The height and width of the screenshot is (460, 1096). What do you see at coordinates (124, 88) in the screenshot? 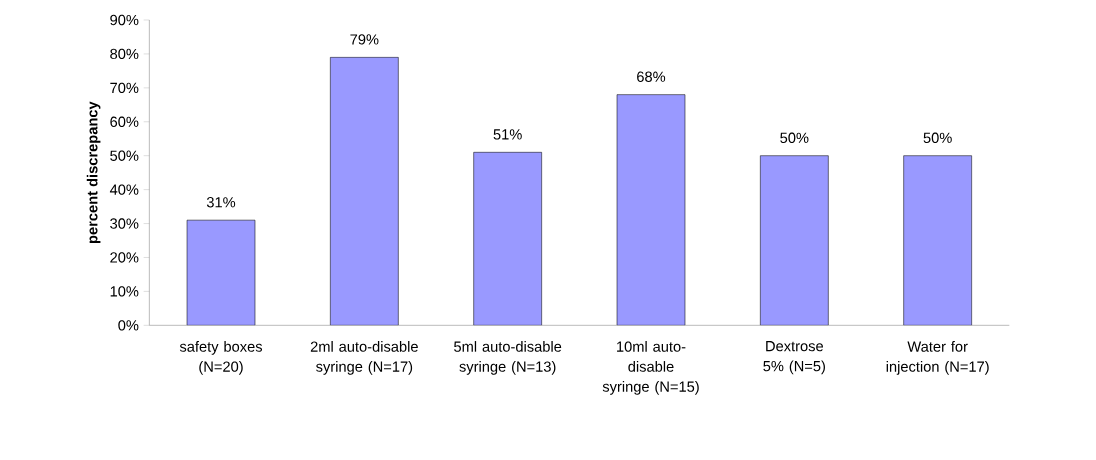
I see `y-tick-label: 70%` at bounding box center [124, 88].